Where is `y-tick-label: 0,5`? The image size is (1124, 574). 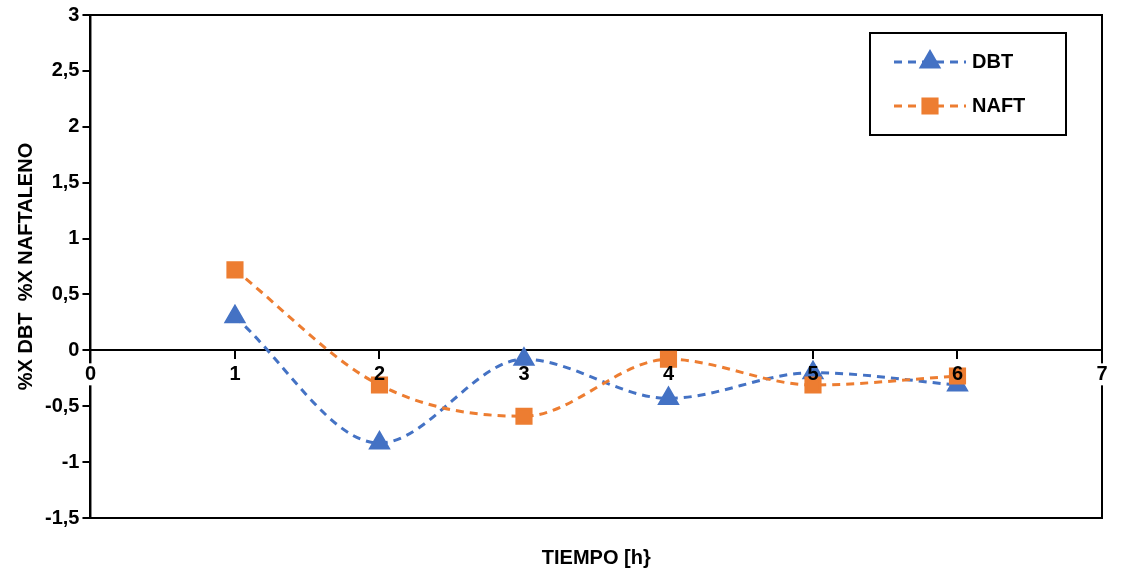 y-tick-label: 0,5 is located at coordinates (65, 292).